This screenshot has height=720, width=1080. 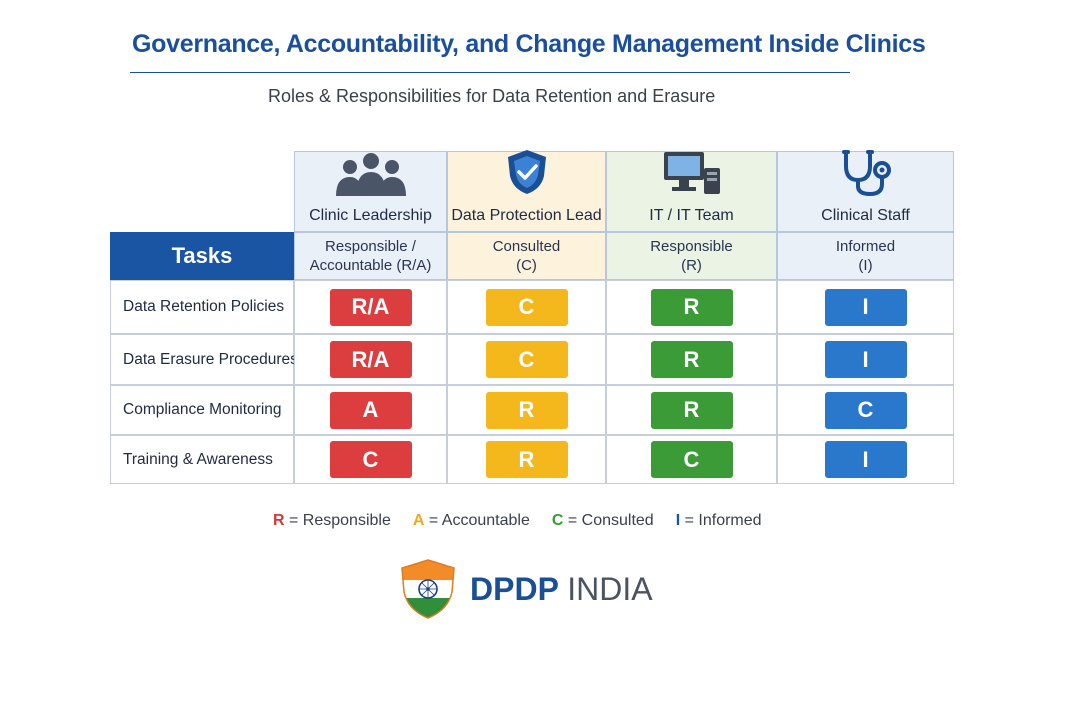 I want to click on stethoscope-icon, so click(x=866, y=177).